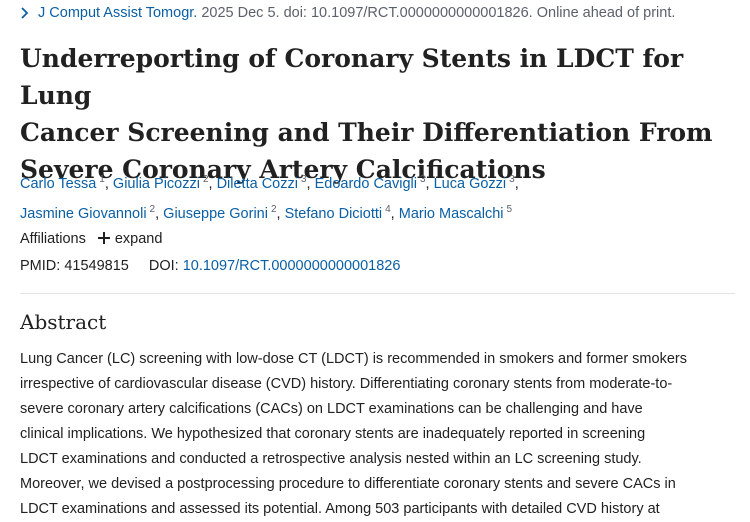 Image resolution: width=750 pixels, height=522 pixels. What do you see at coordinates (138, 239) in the screenshot?
I see `expand-label: expand` at bounding box center [138, 239].